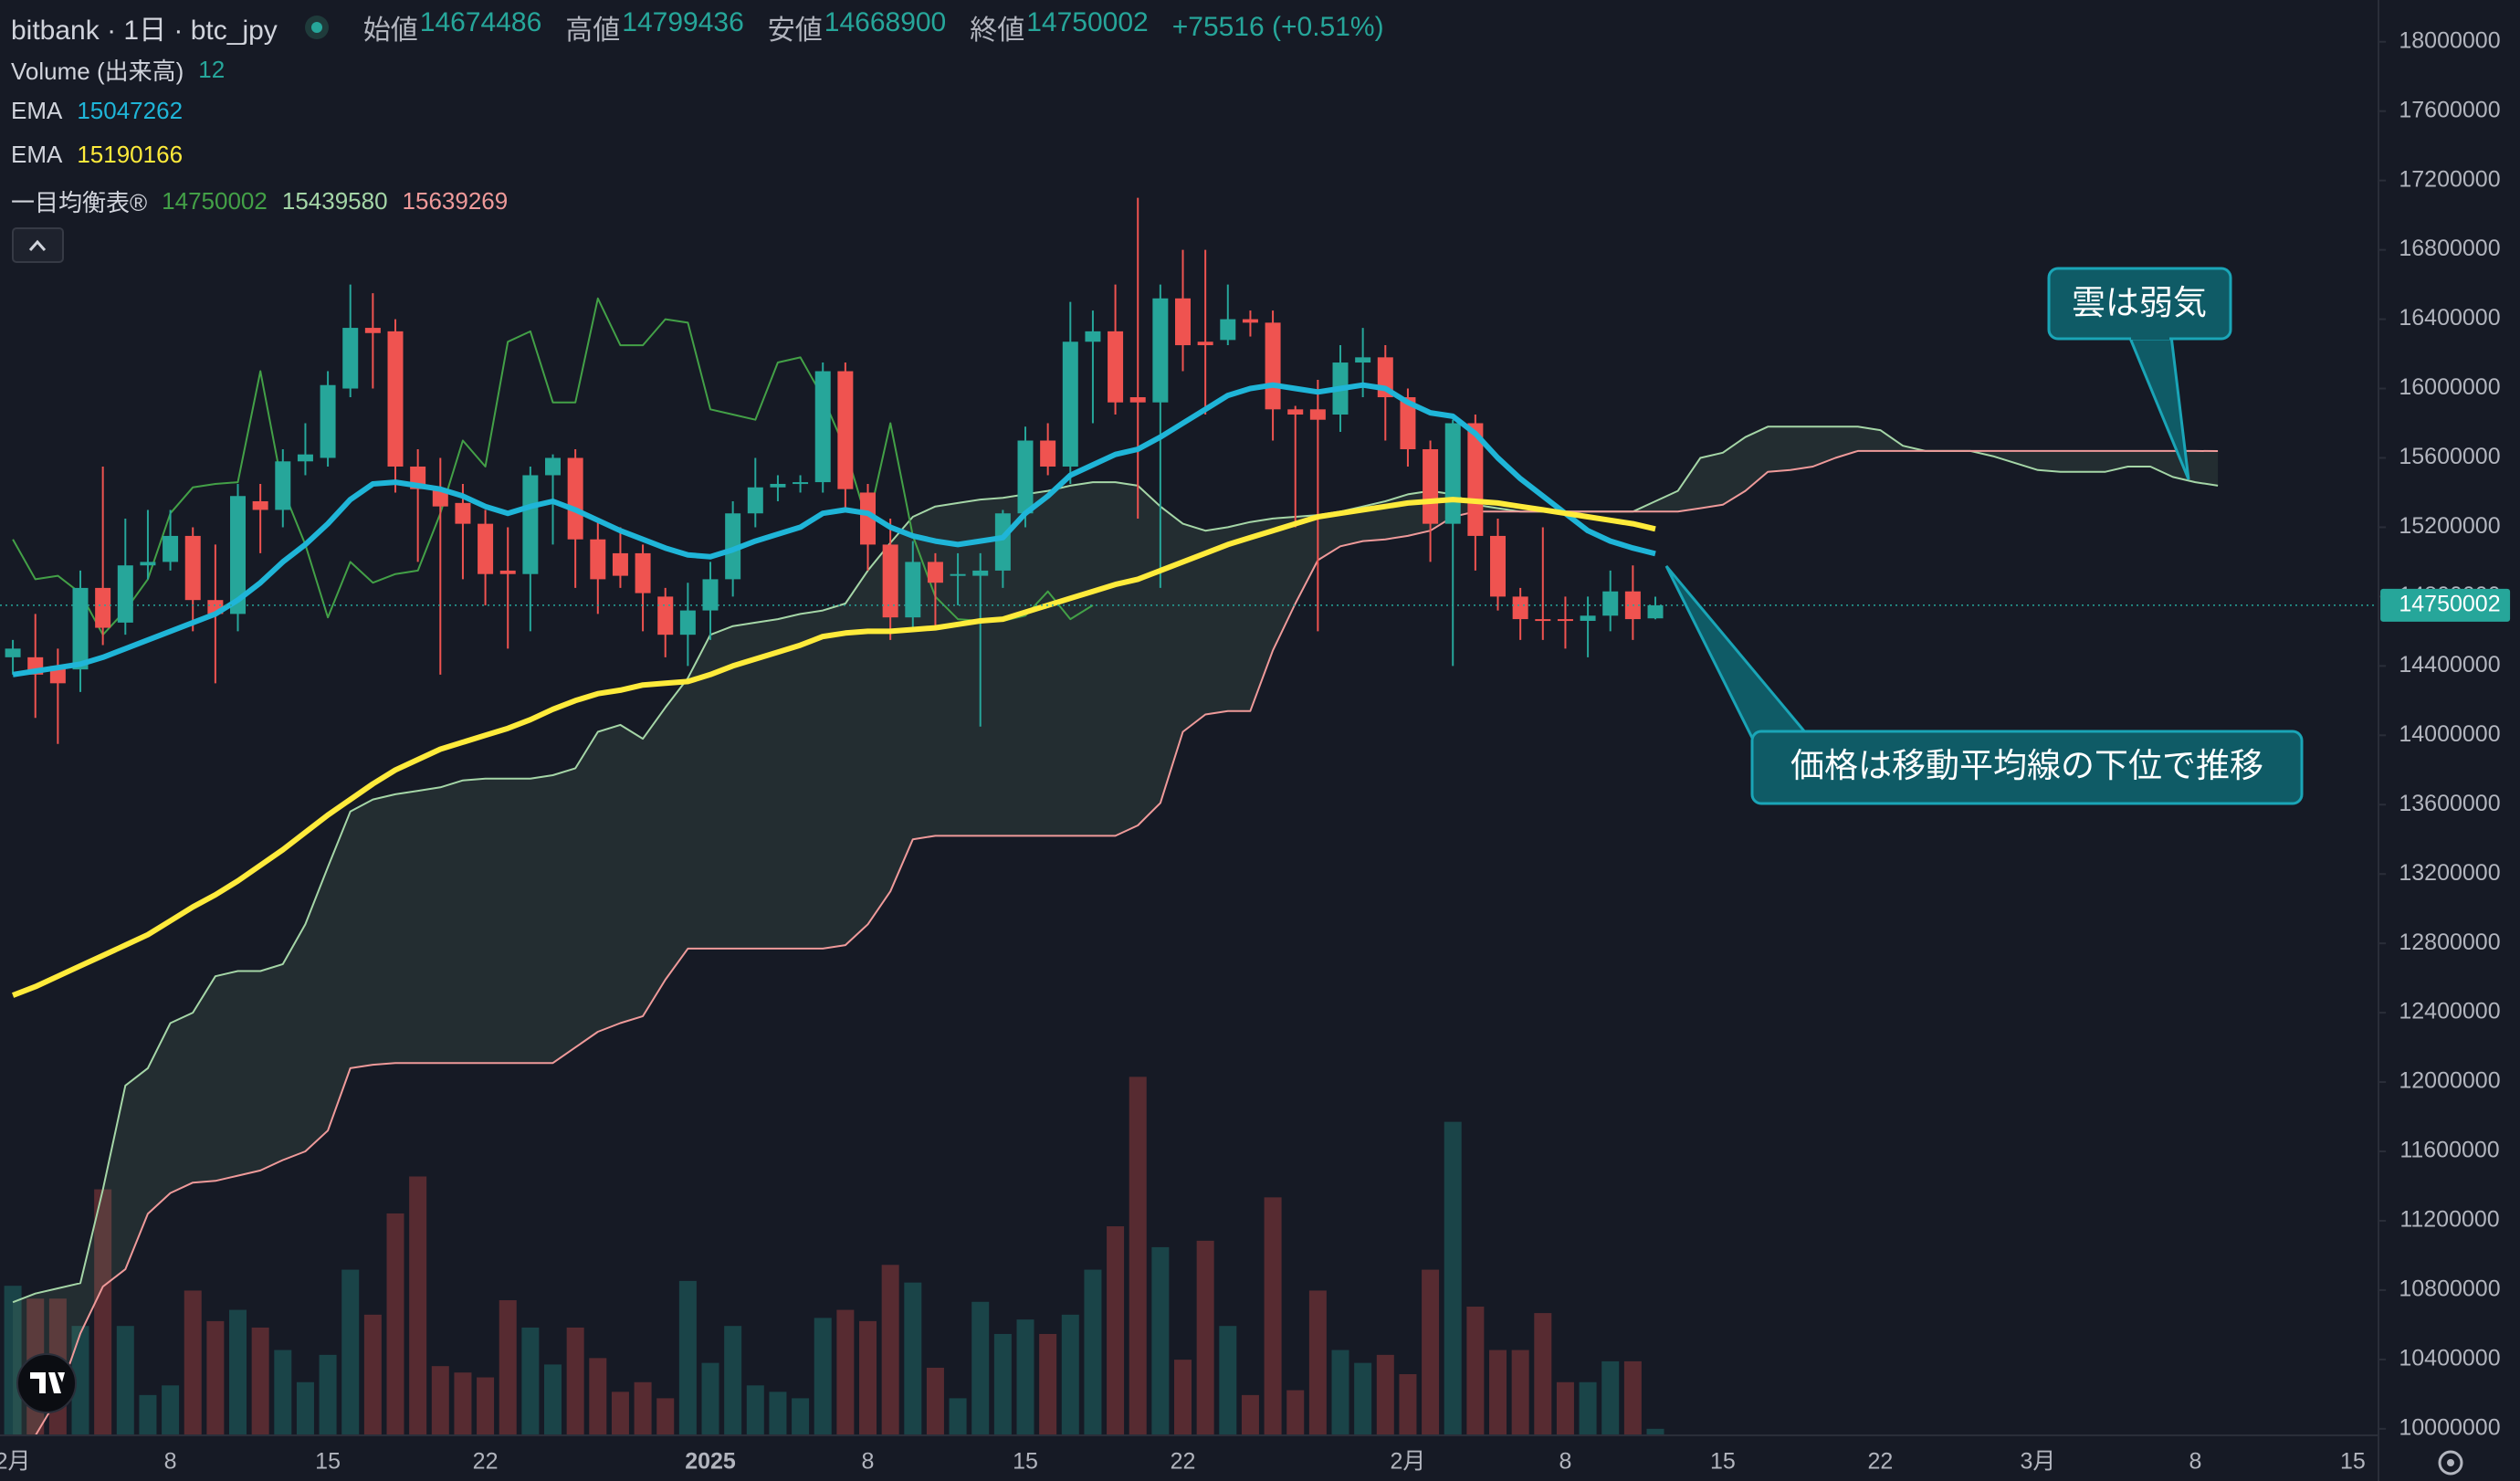  I want to click on collapse-button-box, so click(38, 245).